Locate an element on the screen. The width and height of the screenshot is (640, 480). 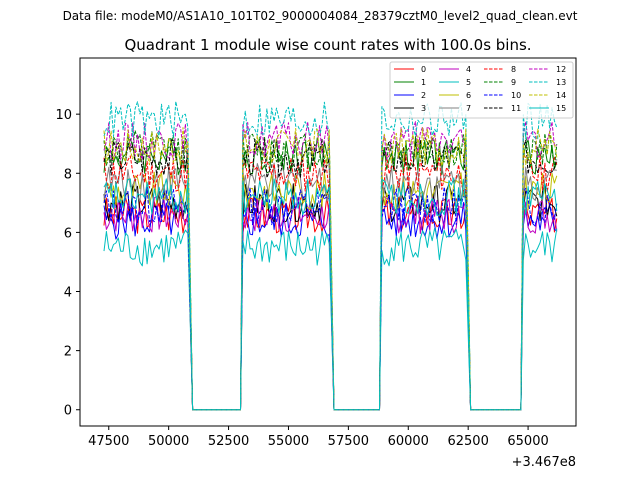
x-axis: 47500 50000 52500 55000 57500 60000 62500 65000 is located at coordinates (318, 437).